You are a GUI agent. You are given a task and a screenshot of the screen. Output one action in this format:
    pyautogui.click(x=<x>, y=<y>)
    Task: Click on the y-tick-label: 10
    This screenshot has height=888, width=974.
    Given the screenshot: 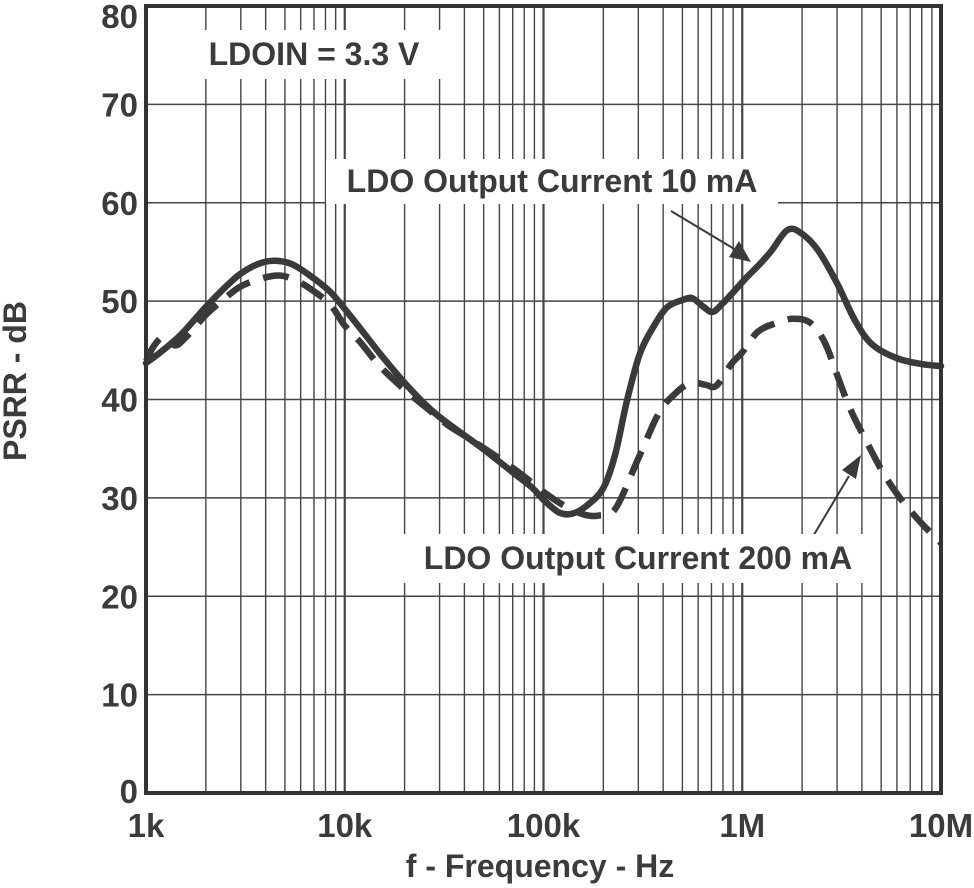 What is the action you would take?
    pyautogui.click(x=119, y=695)
    